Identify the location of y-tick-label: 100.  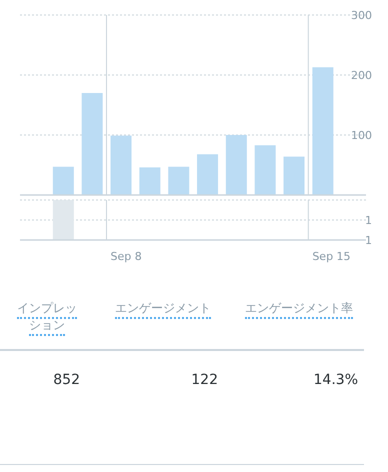
(361, 135).